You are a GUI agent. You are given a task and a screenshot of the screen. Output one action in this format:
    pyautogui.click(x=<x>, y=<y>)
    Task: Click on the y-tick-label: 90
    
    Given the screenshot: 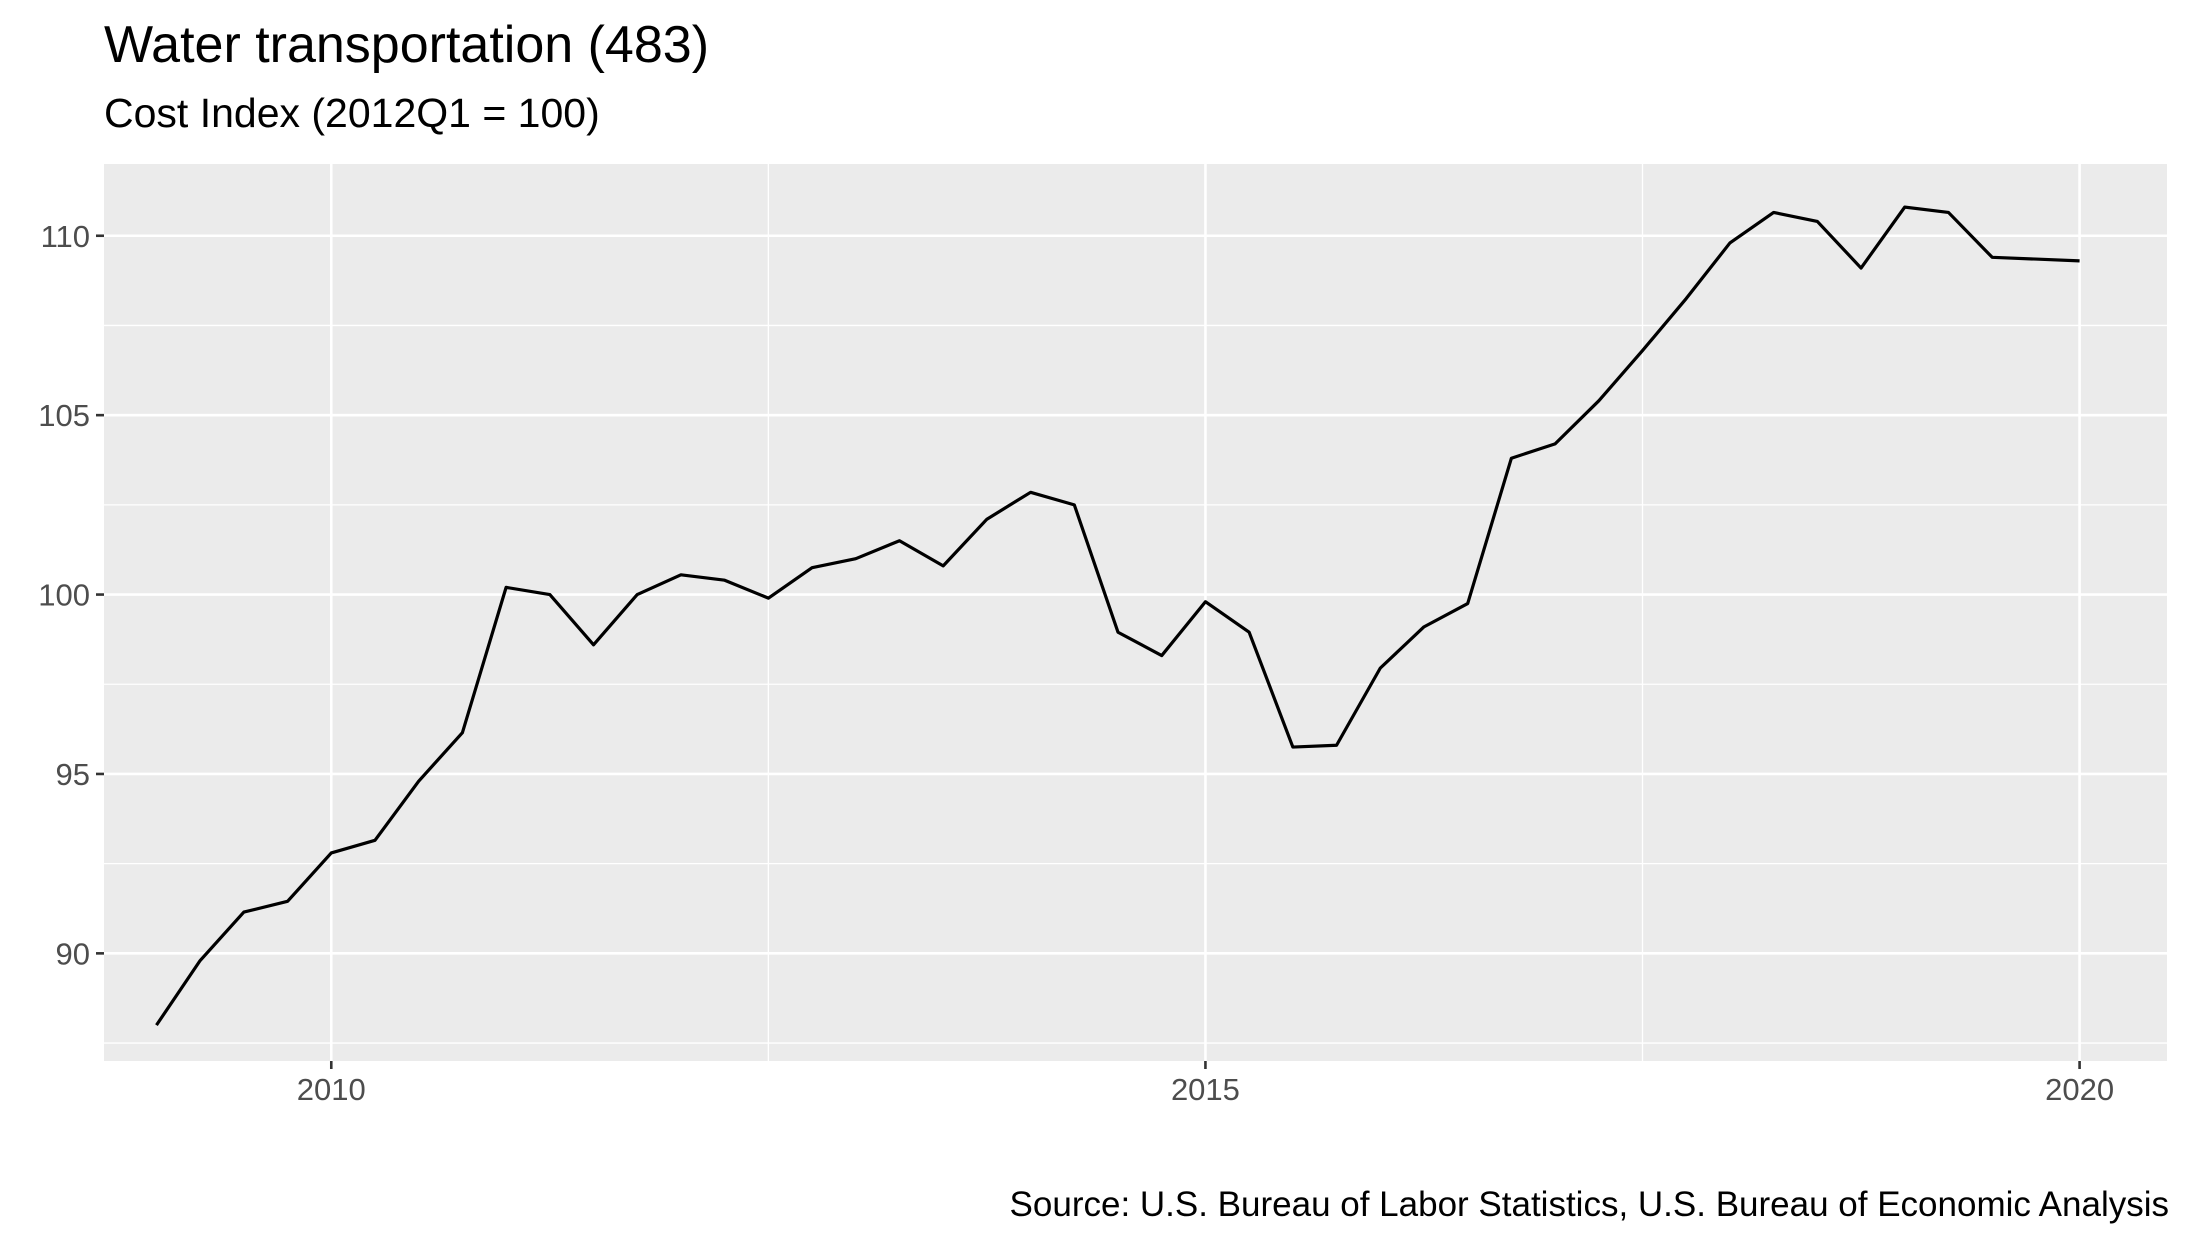 What is the action you would take?
    pyautogui.click(x=73, y=953)
    